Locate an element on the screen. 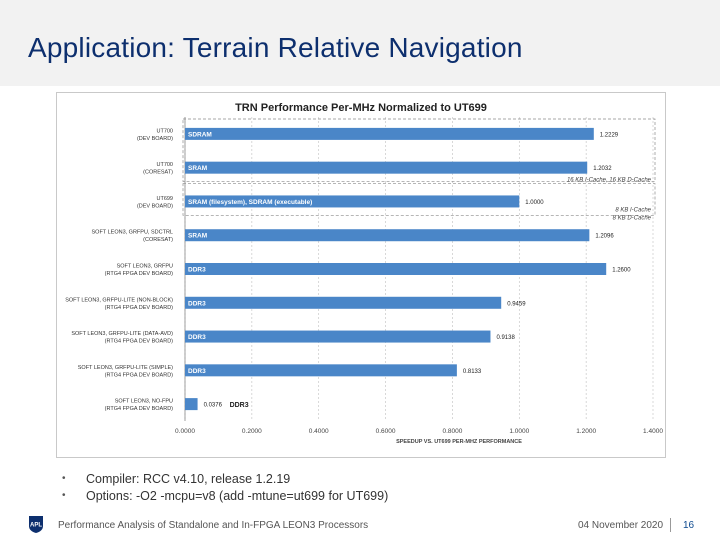 This screenshot has width=720, height=540. bullet-item: • Compiler: RCC v4.10, release 1.2.19 is located at coordinates (225, 478).